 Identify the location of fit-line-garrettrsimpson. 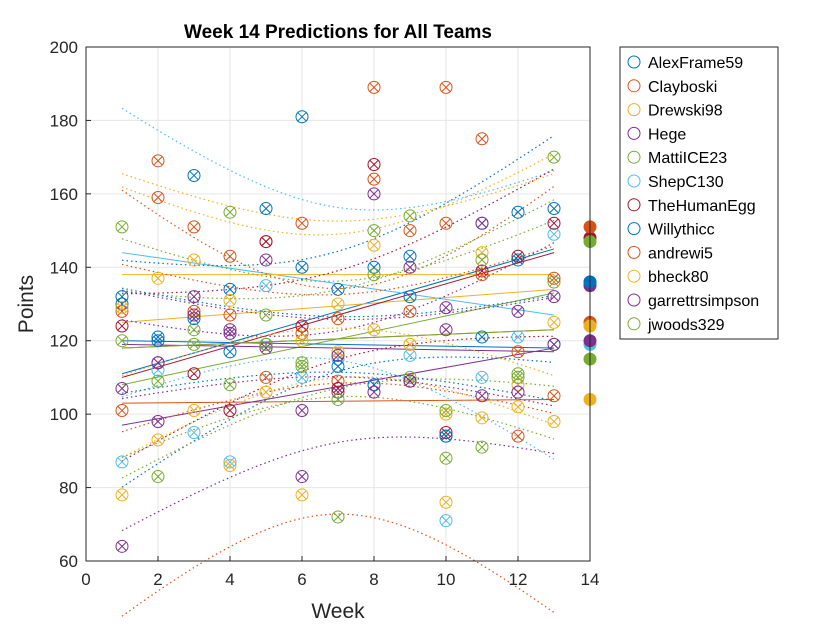
(338, 348).